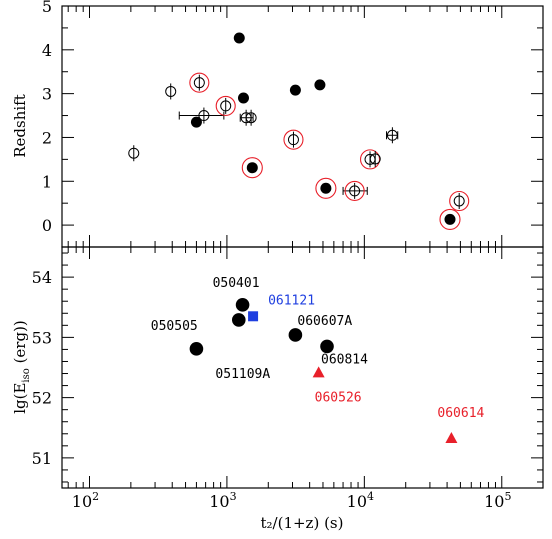  What do you see at coordinates (338, 397) in the screenshot?
I see `point-label-060526: 060526` at bounding box center [338, 397].